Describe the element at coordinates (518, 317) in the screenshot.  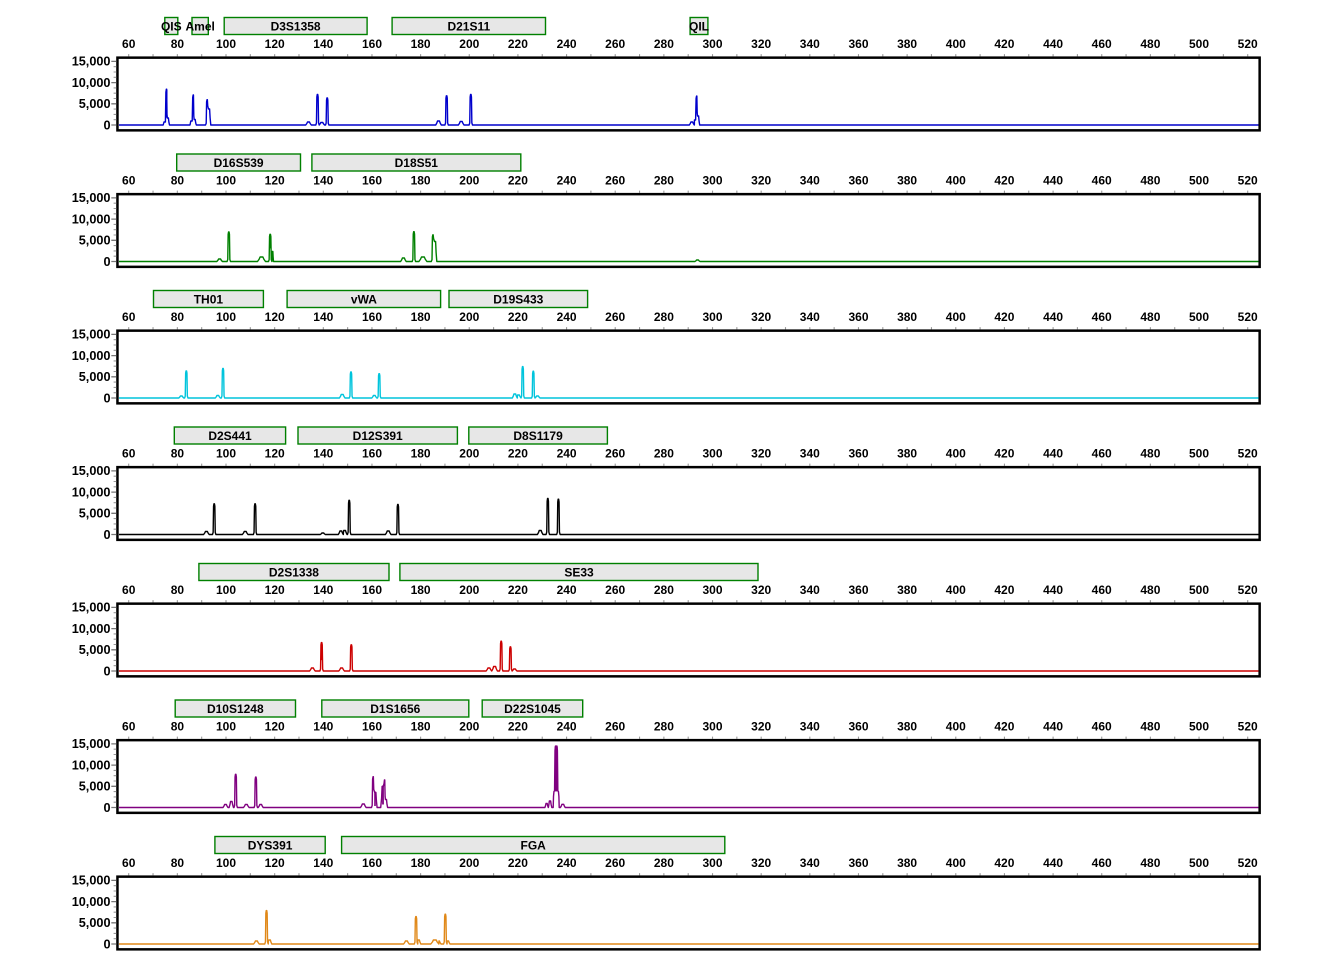
I see `svg-text: 220` at that location.